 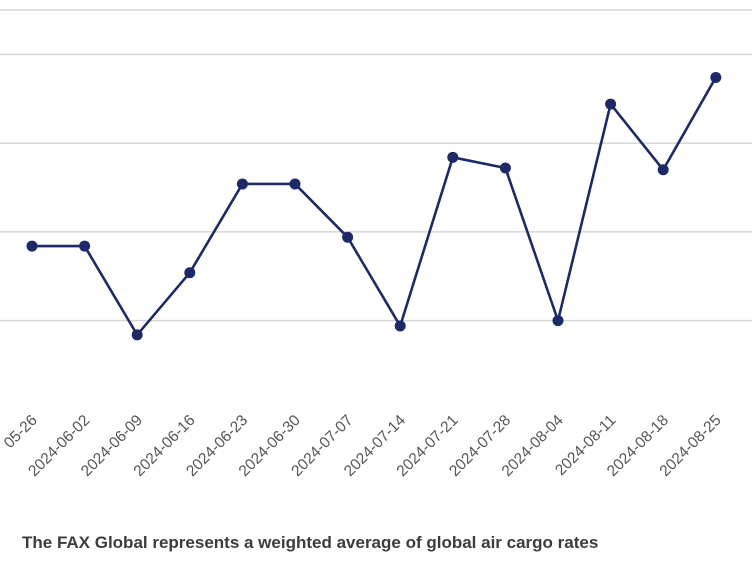 I want to click on x-tick-label-2024-05-26: 05-26, so click(x=21, y=432).